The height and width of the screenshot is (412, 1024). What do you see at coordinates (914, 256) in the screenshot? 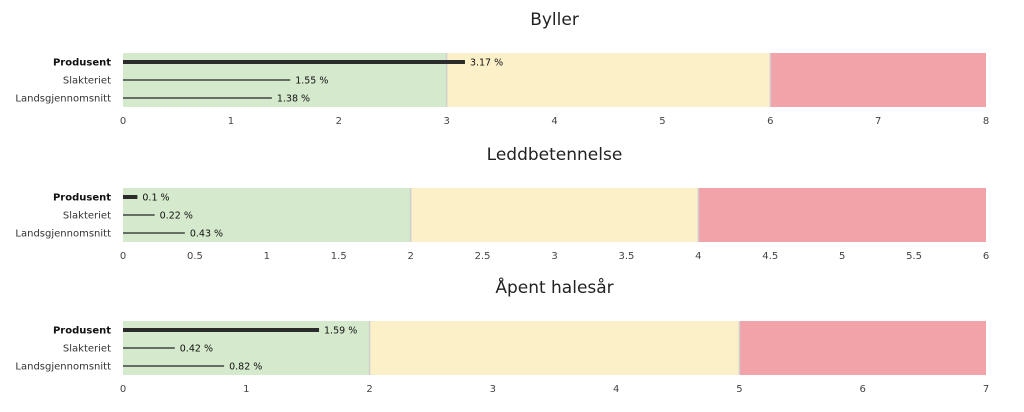
I see `x-tick-label: 5.5` at bounding box center [914, 256].